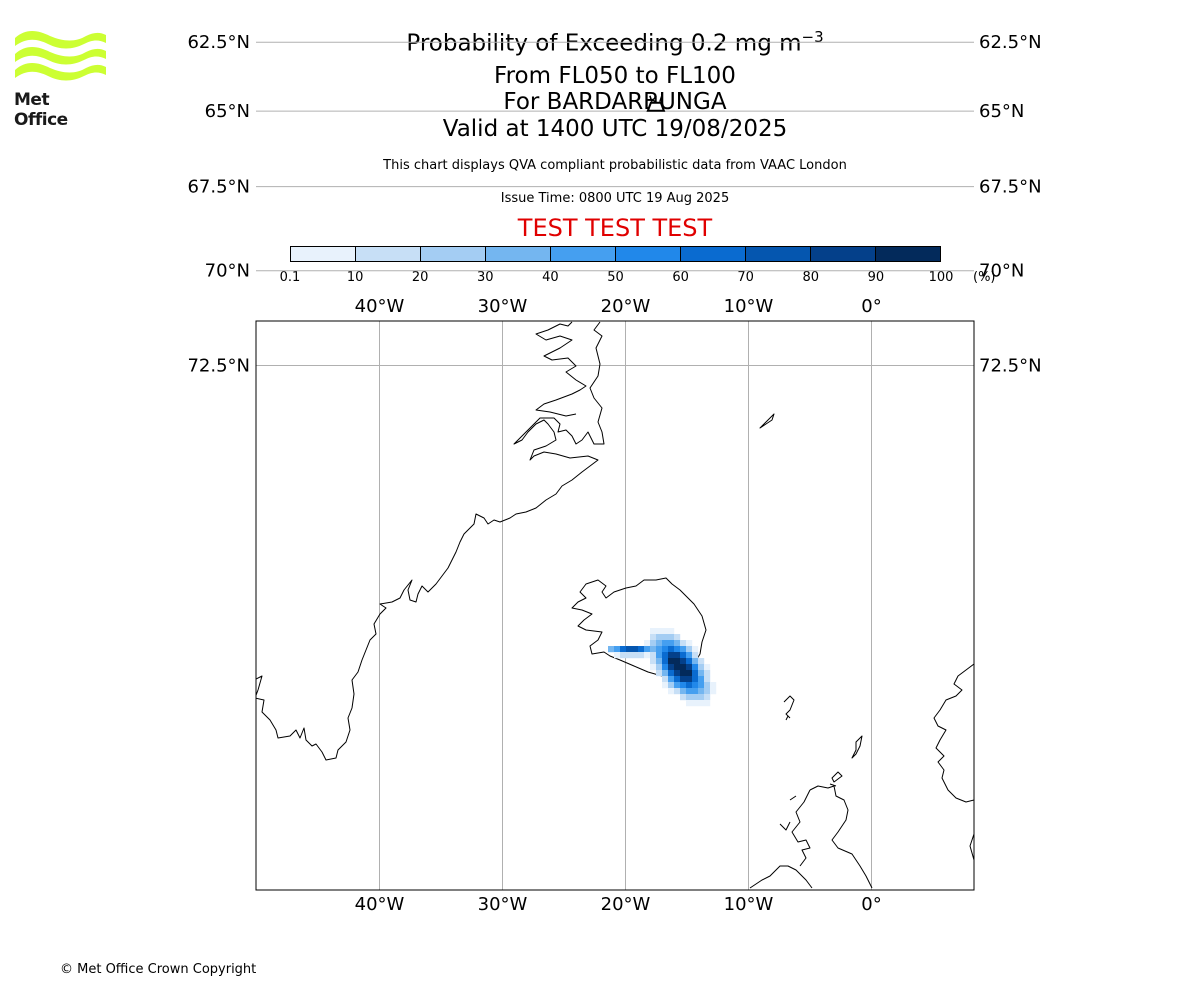 The image size is (1200, 1000). I want to click on chart-title: Probability of Exceeding 0.2 mg m−3, so click(600, 42).